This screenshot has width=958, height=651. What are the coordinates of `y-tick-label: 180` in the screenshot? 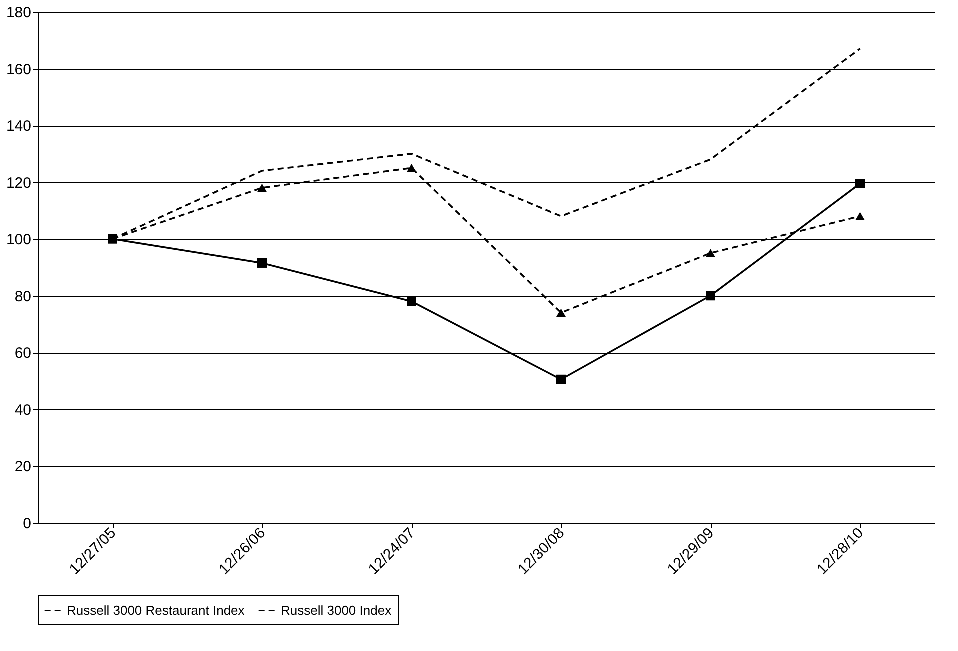 It's located at (19, 13).